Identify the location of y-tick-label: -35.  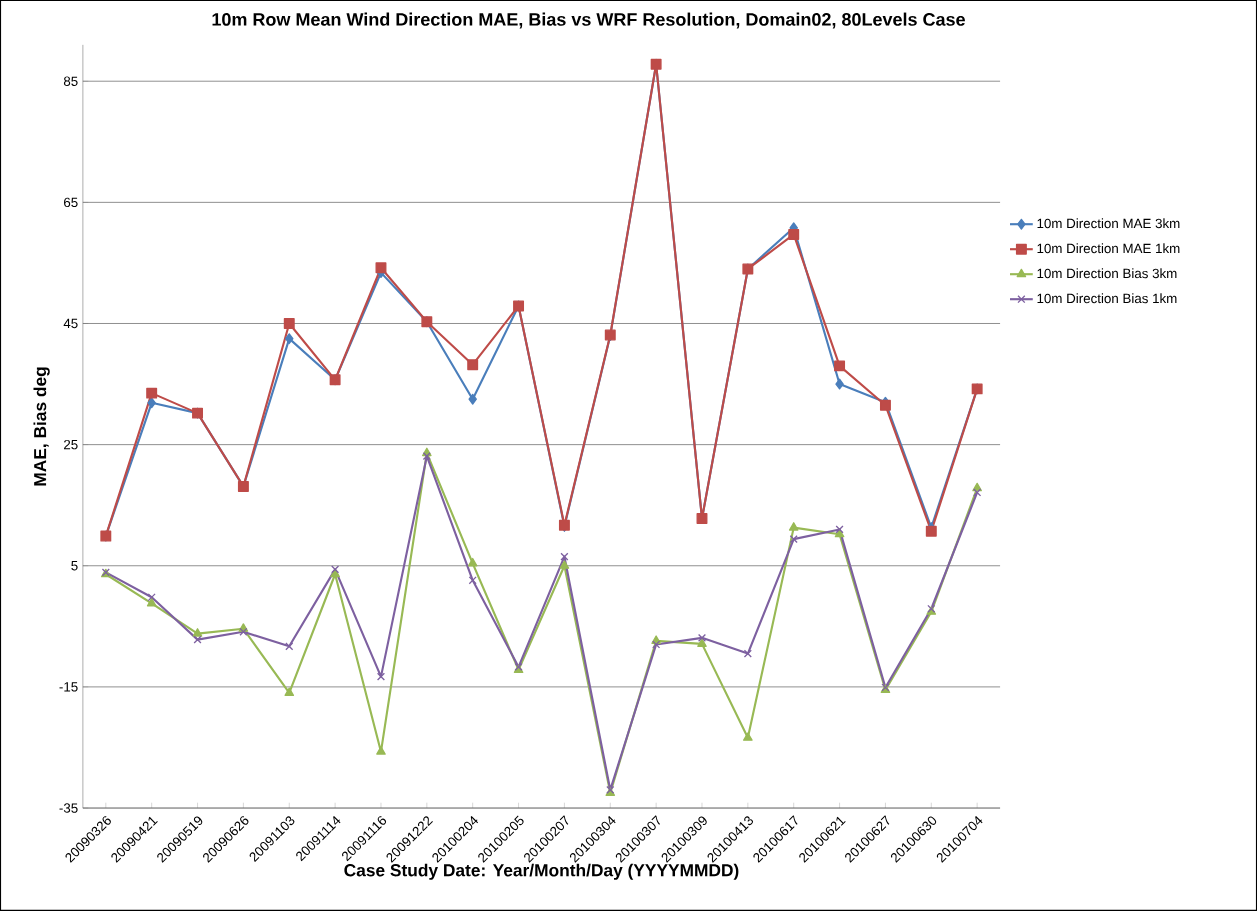
(68, 808).